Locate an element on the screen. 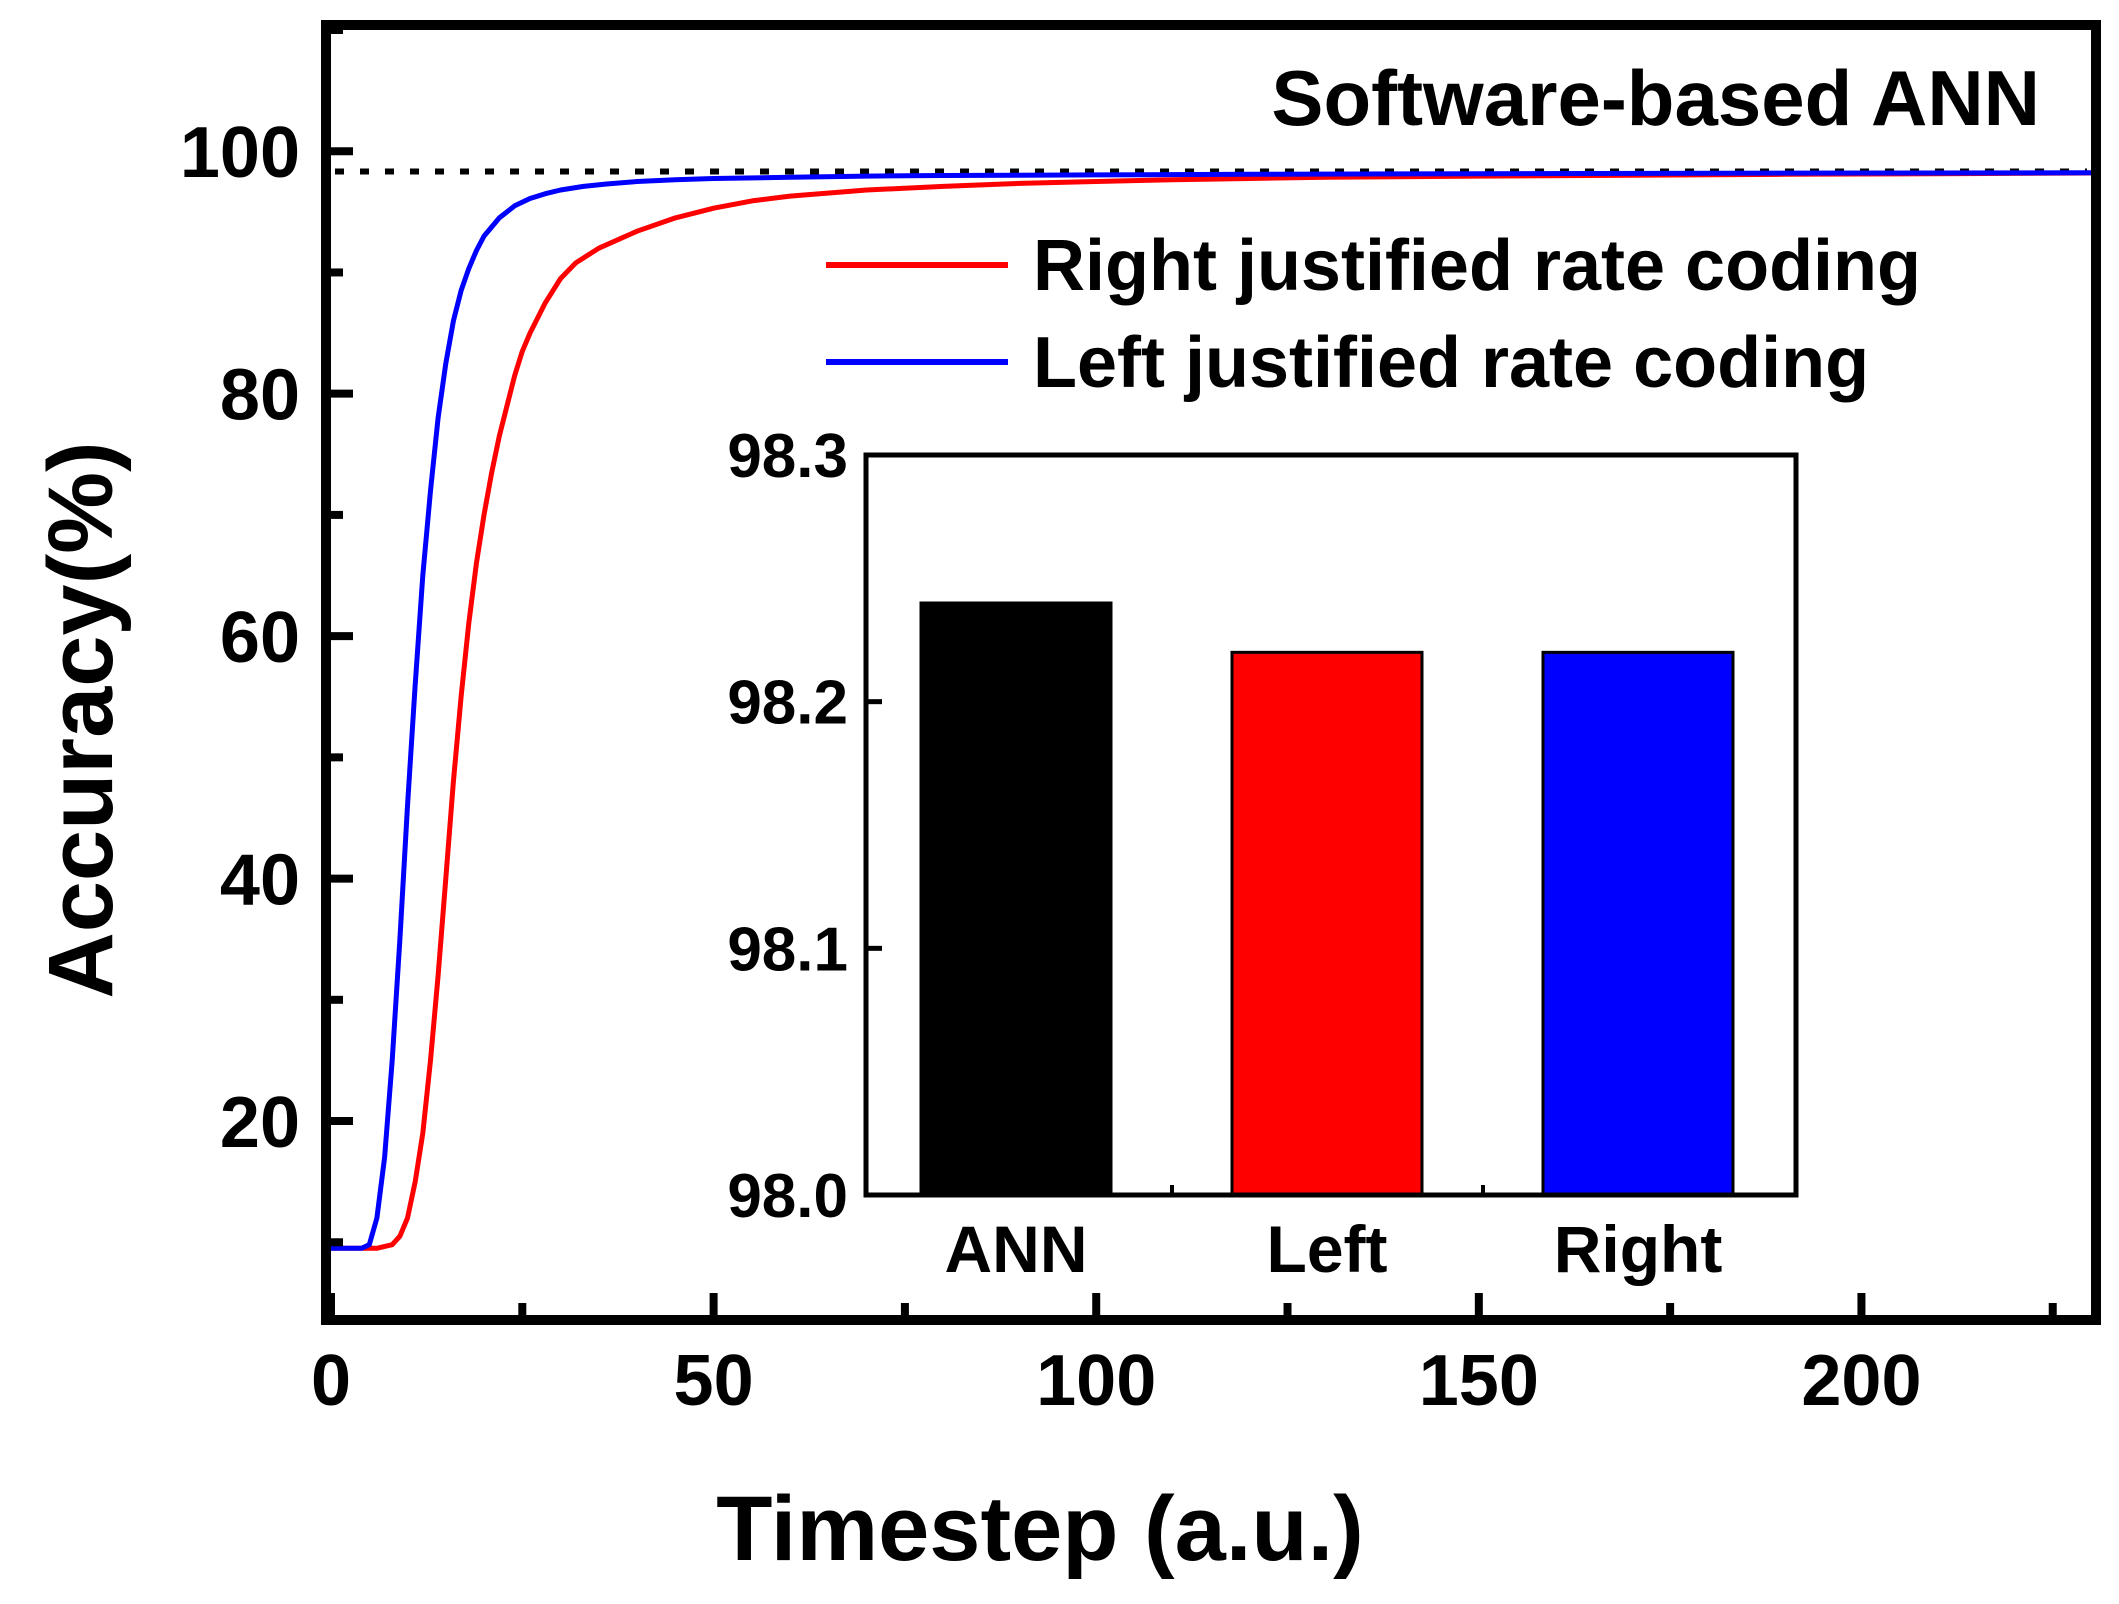  inset-y-tick-label: 98.3 is located at coordinates (787, 456).